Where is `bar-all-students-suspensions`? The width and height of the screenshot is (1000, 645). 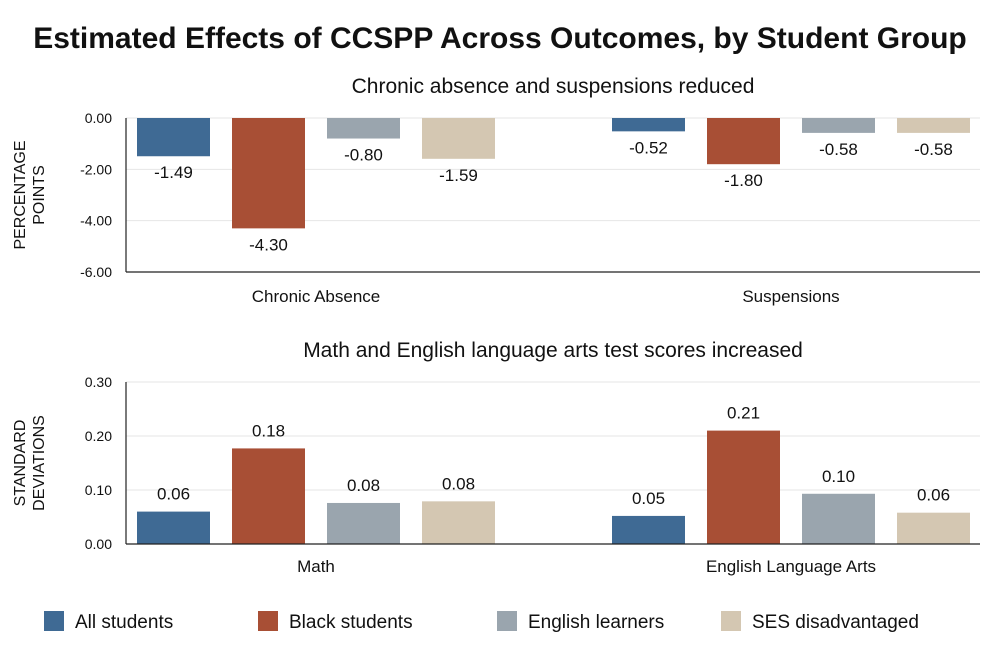
bar-all-students-suspensions is located at coordinates (648, 125).